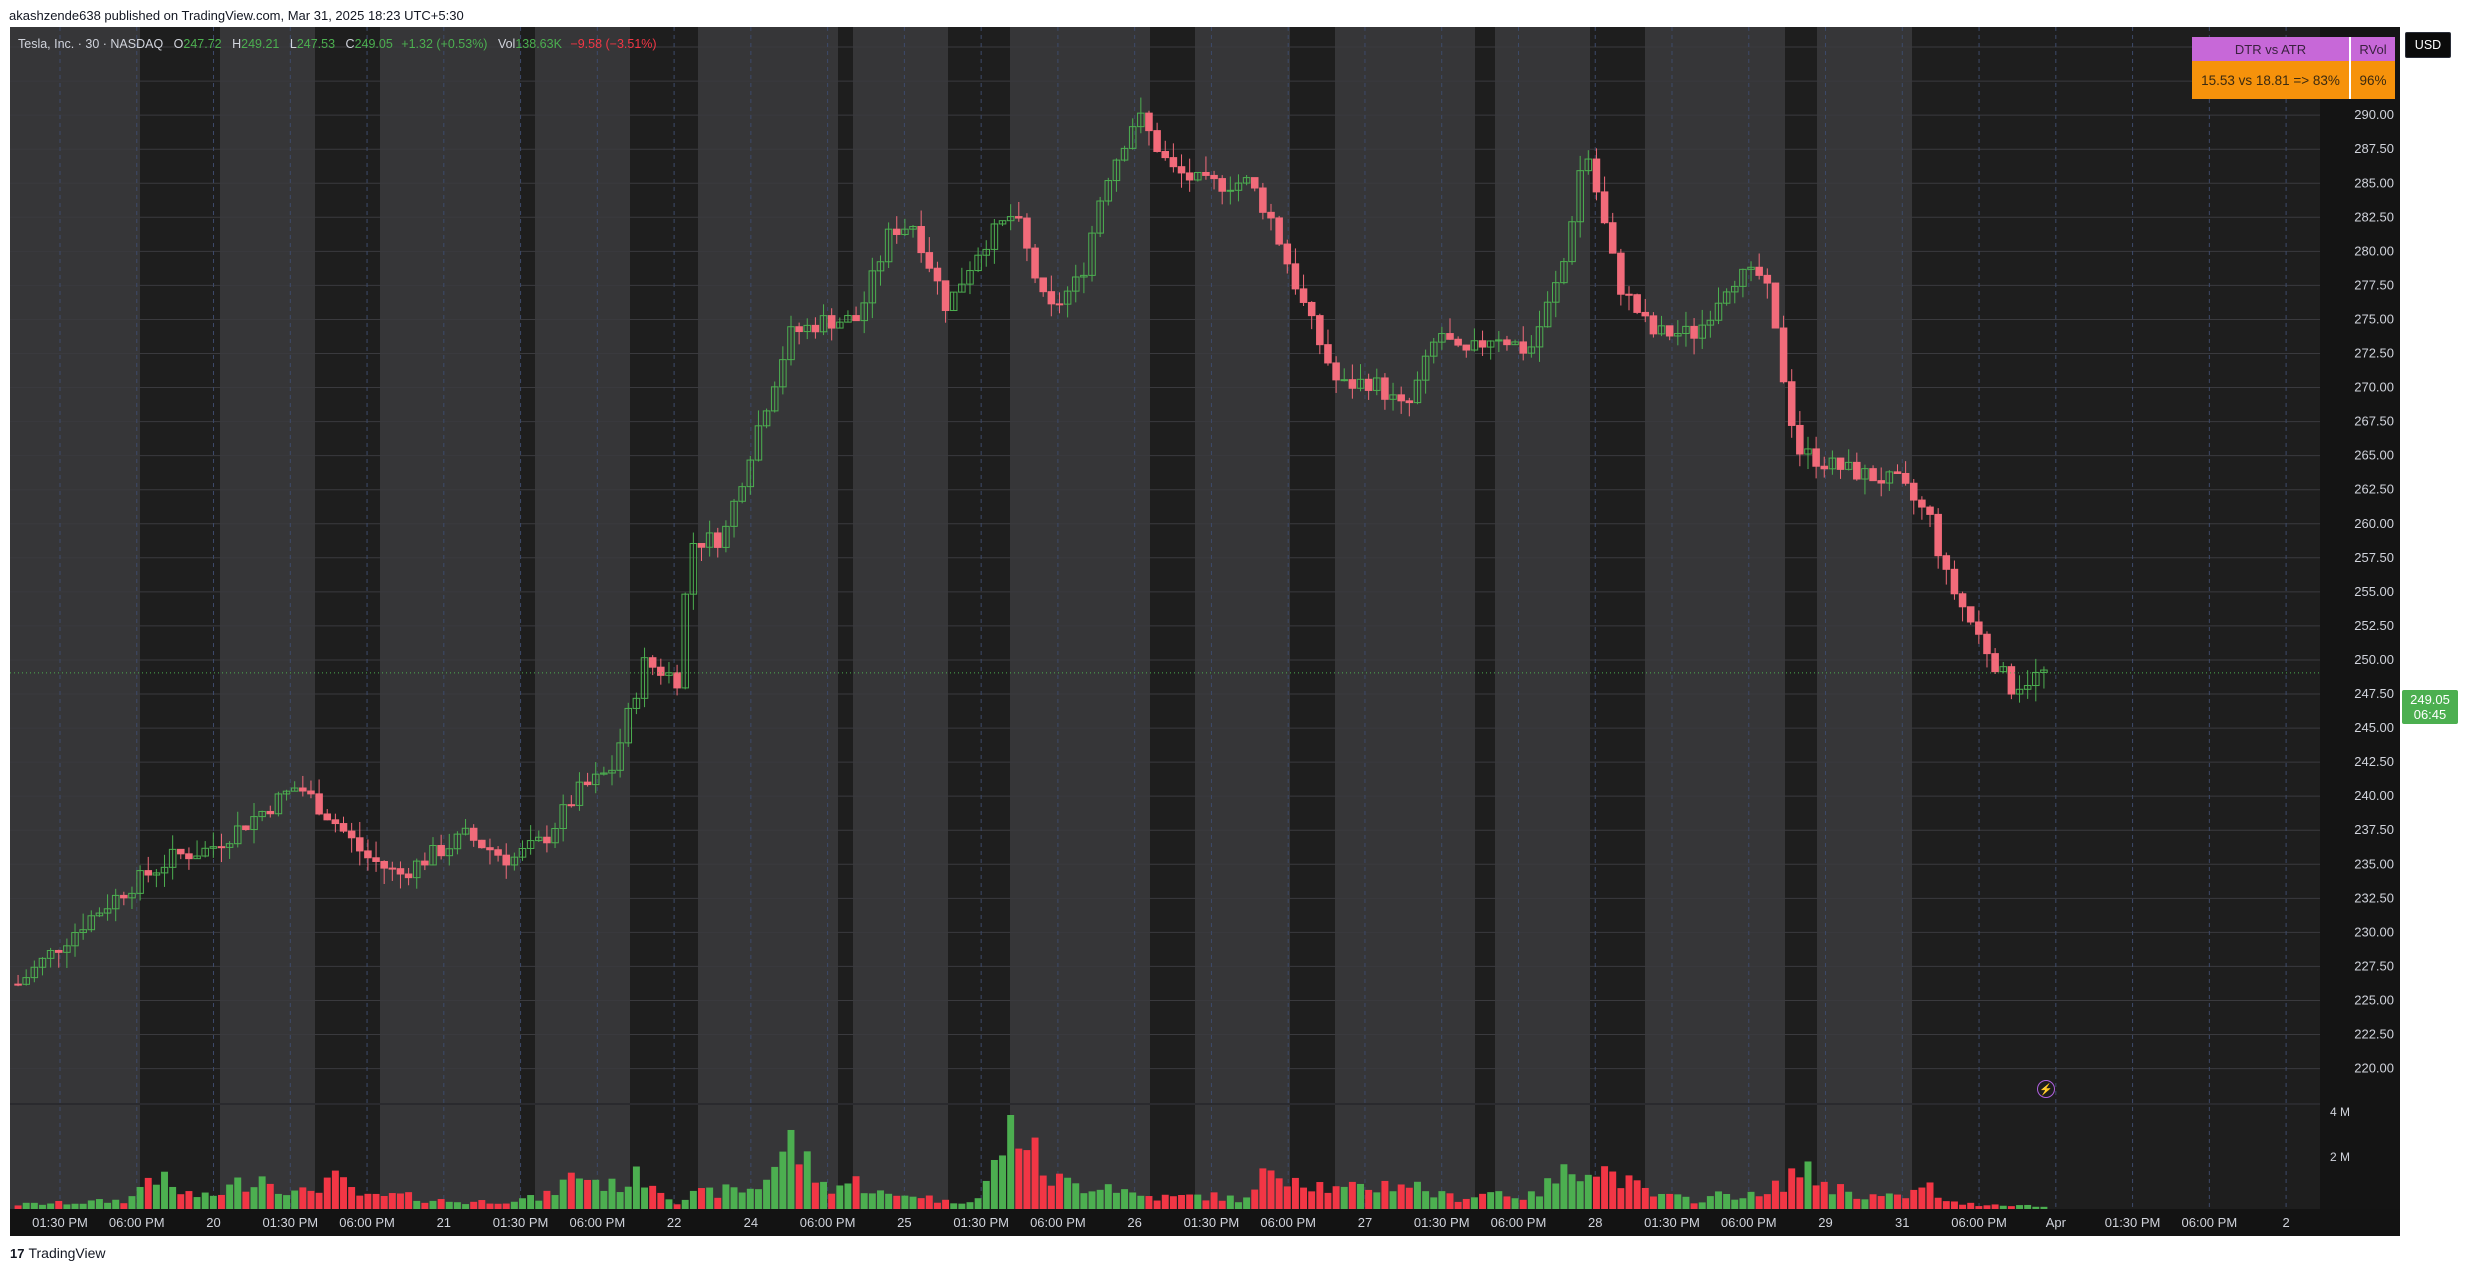 This screenshot has width=2475, height=1272. I want to click on x-tick-label: 01:30 PM, so click(981, 1222).